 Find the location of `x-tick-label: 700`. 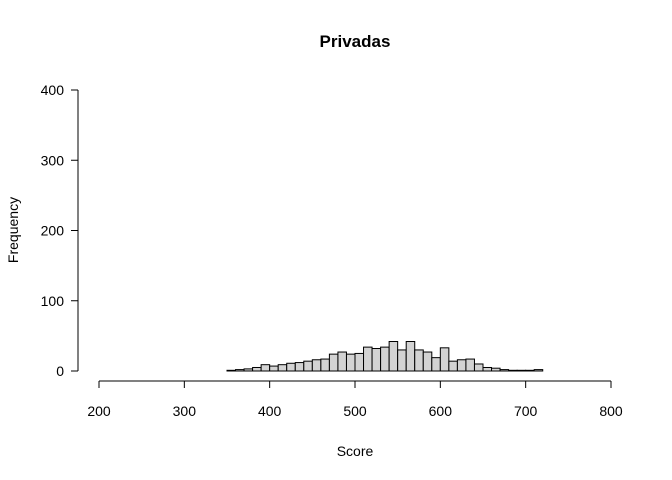

x-tick-label: 700 is located at coordinates (526, 411).